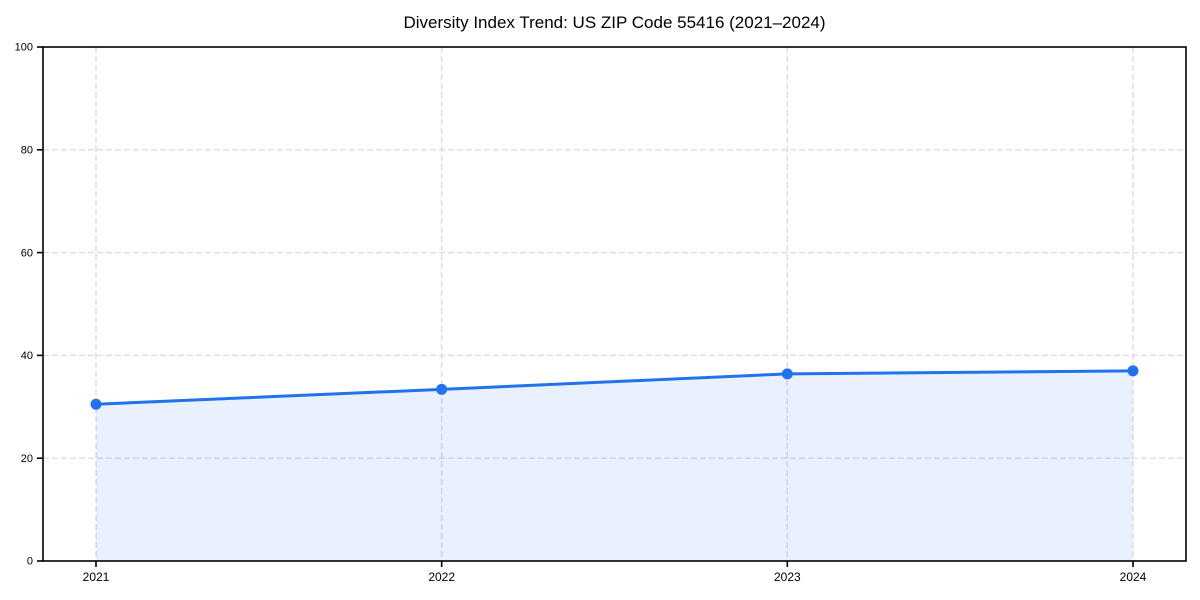  I want to click on data-point-2024, so click(1133, 371).